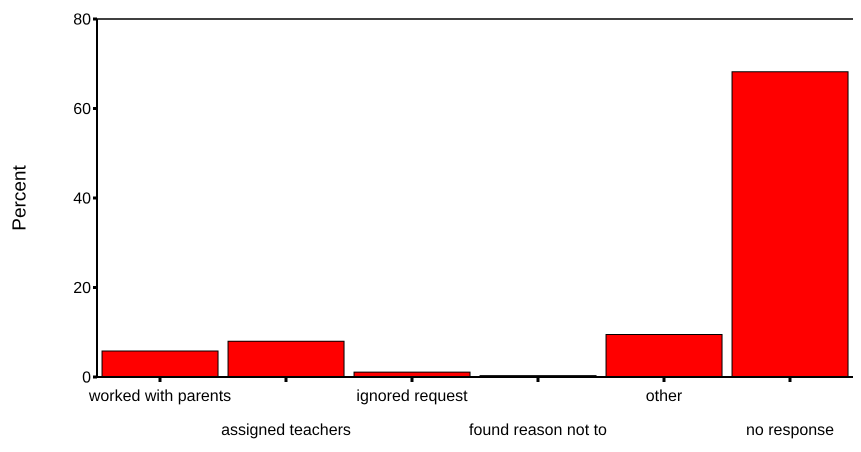  What do you see at coordinates (82, 289) in the screenshot?
I see `y-tick-label: 20` at bounding box center [82, 289].